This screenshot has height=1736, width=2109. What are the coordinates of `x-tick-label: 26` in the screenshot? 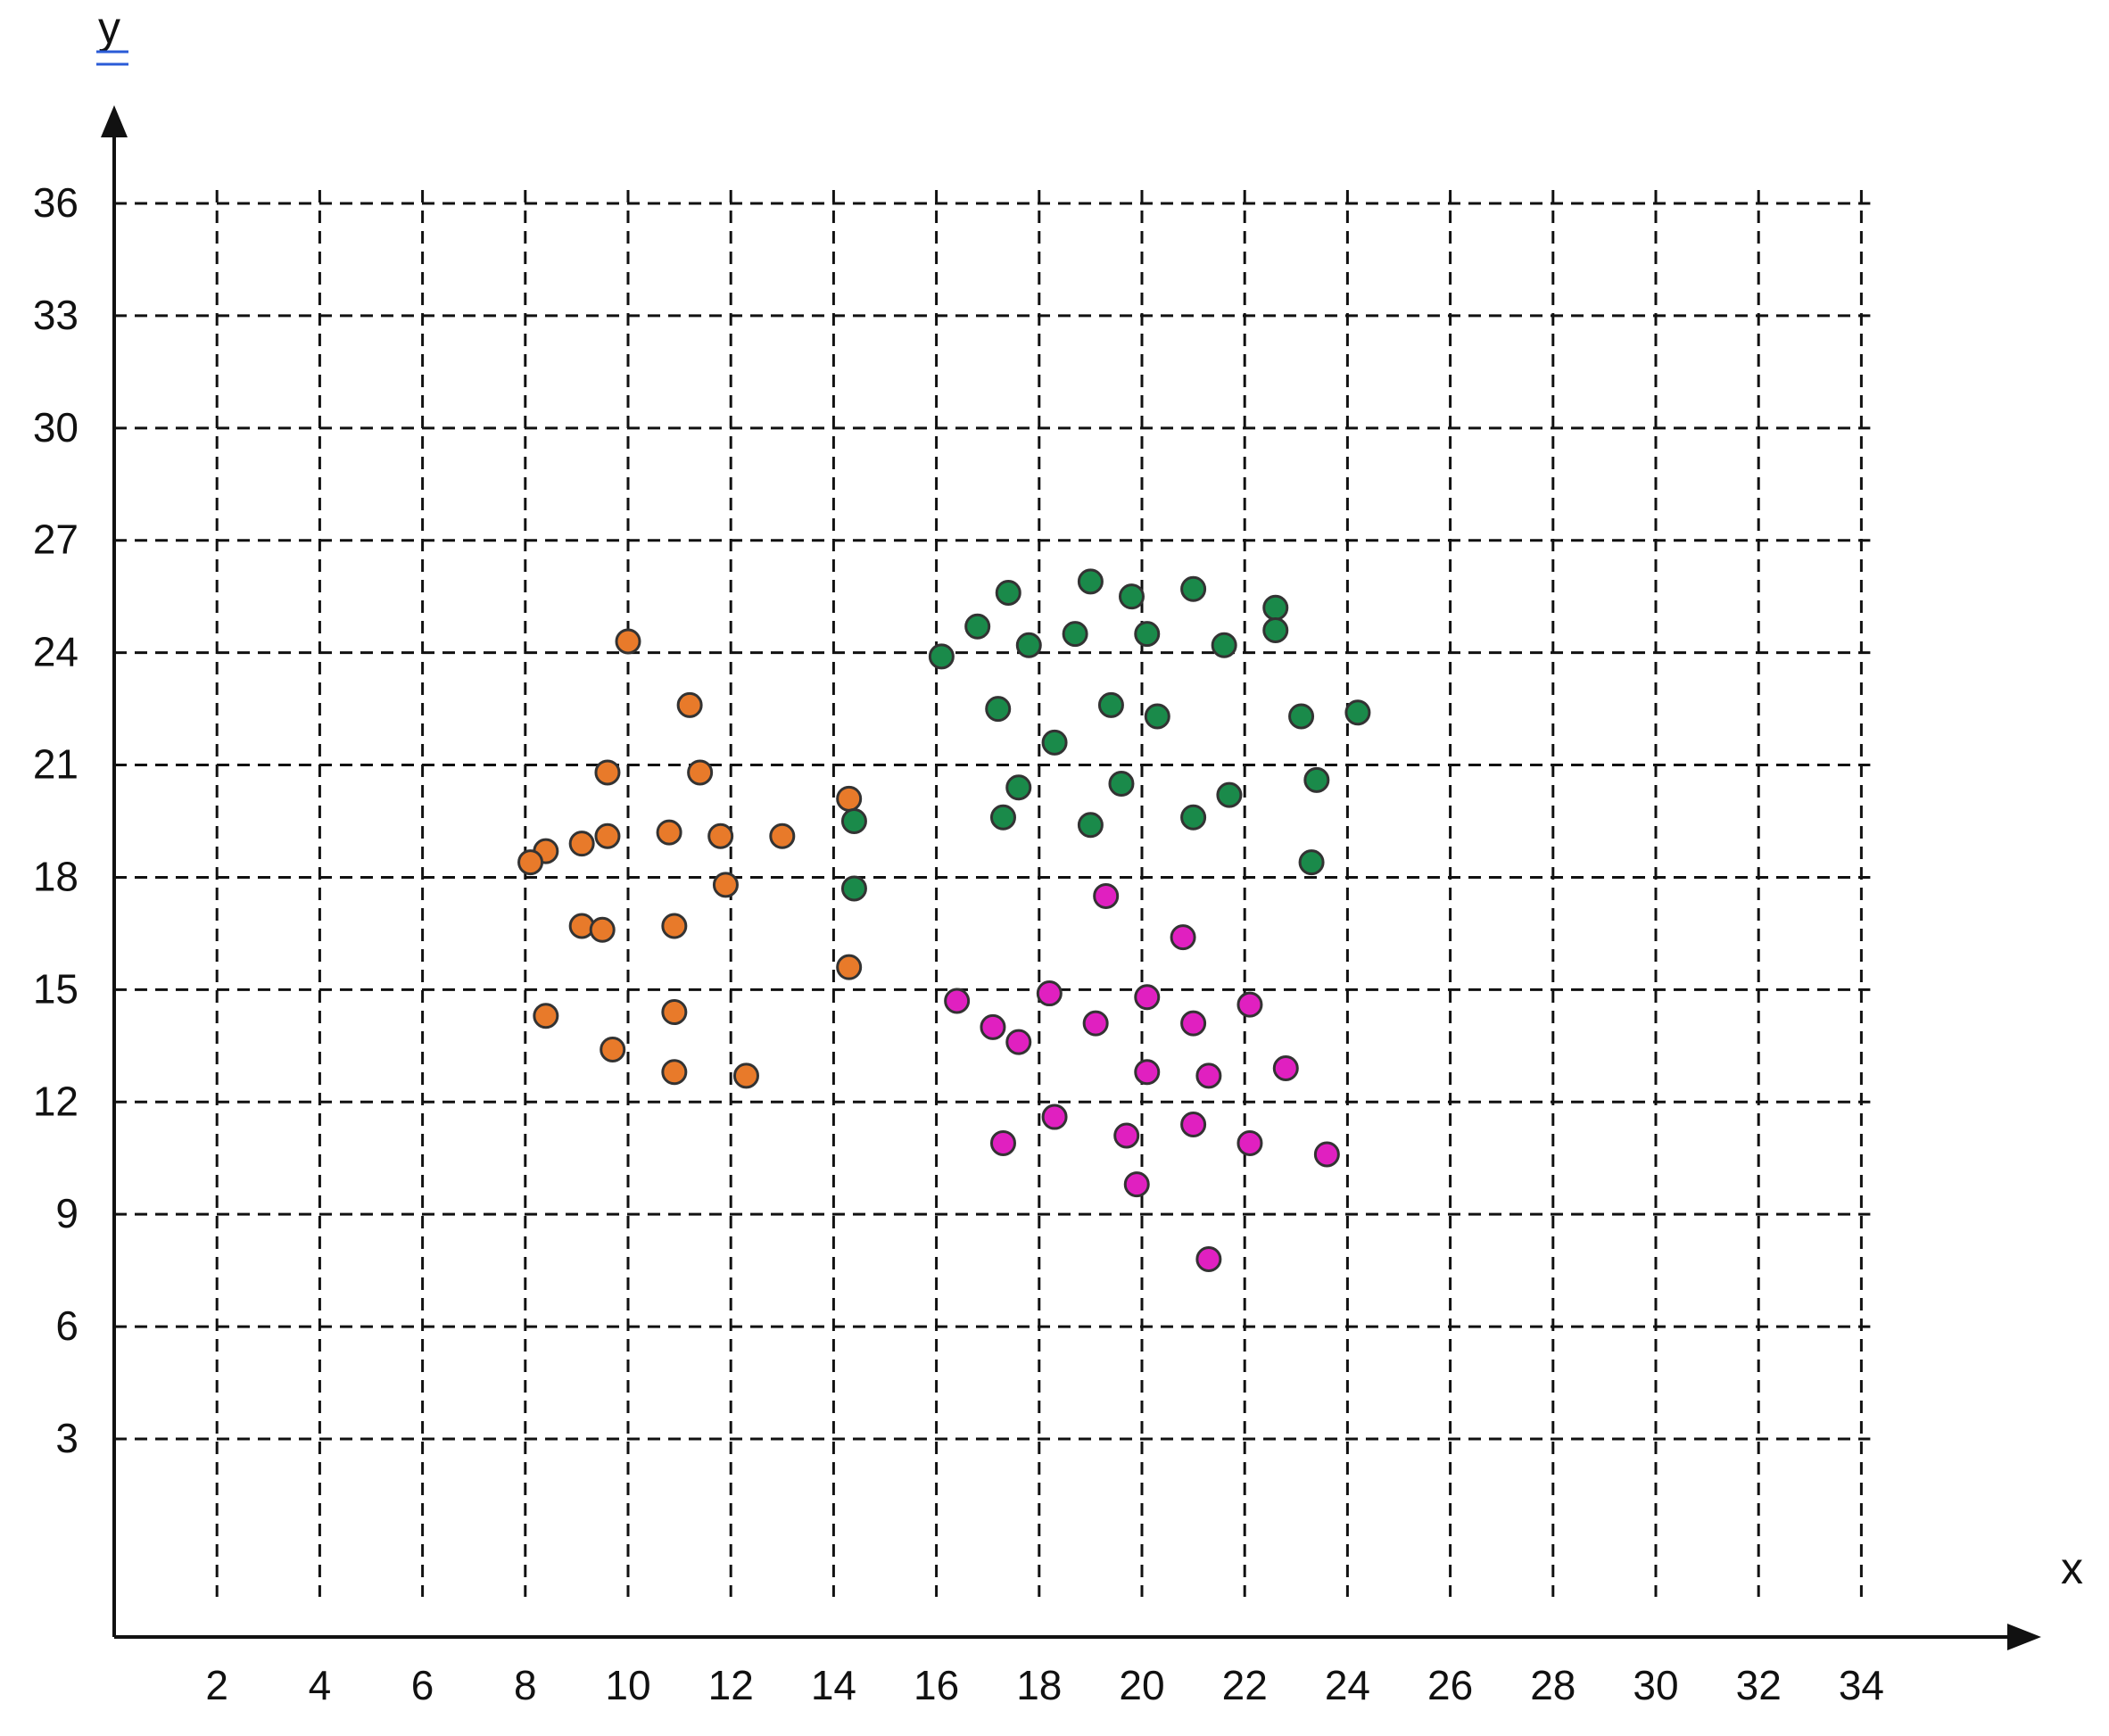 It's located at (1450, 1685).